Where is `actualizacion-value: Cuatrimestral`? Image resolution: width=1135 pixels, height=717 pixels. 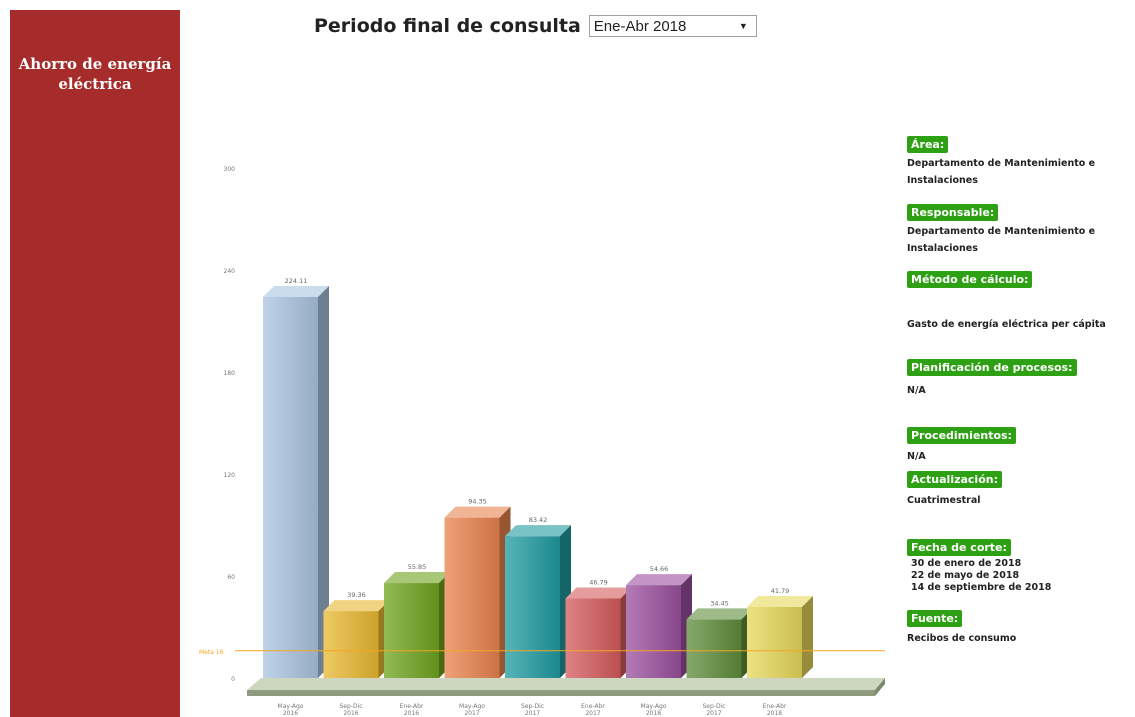 actualizacion-value: Cuatrimestral is located at coordinates (944, 500).